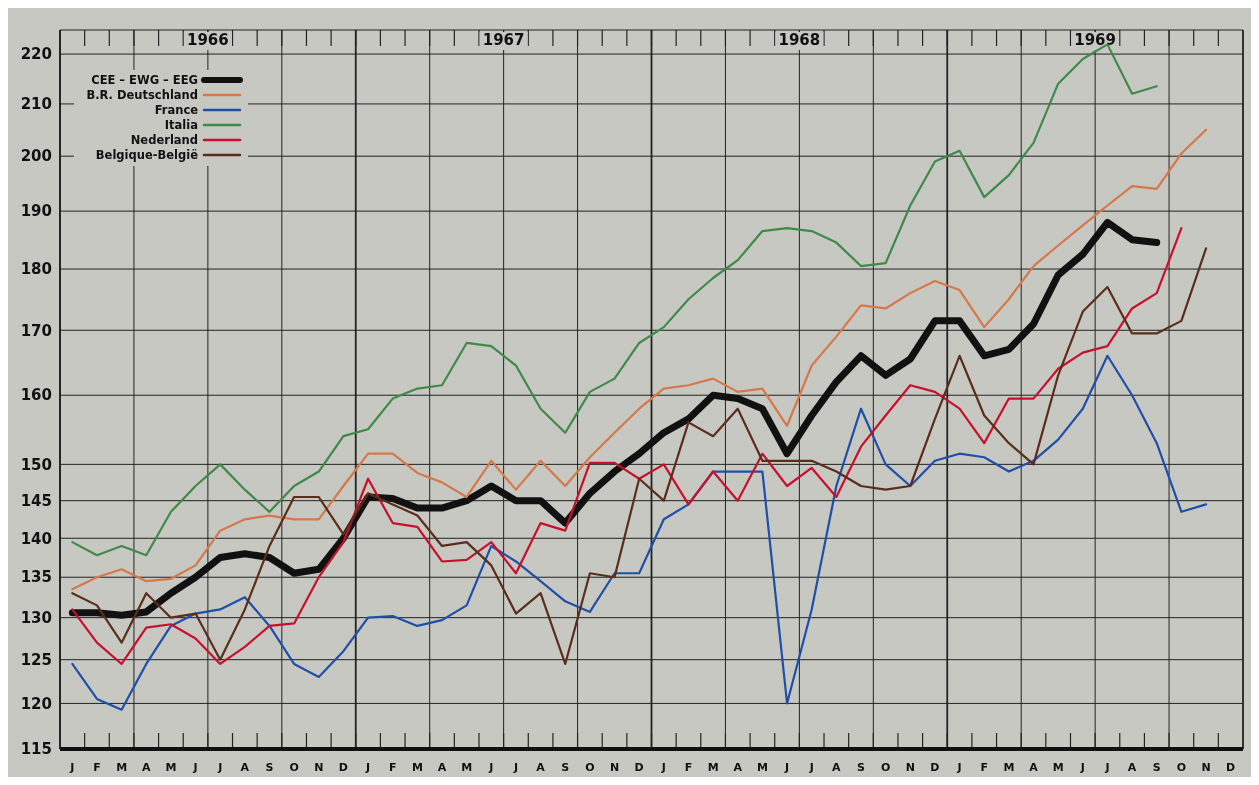  Describe the element at coordinates (36, 703) in the screenshot. I see `y-tick-label: 120` at that location.